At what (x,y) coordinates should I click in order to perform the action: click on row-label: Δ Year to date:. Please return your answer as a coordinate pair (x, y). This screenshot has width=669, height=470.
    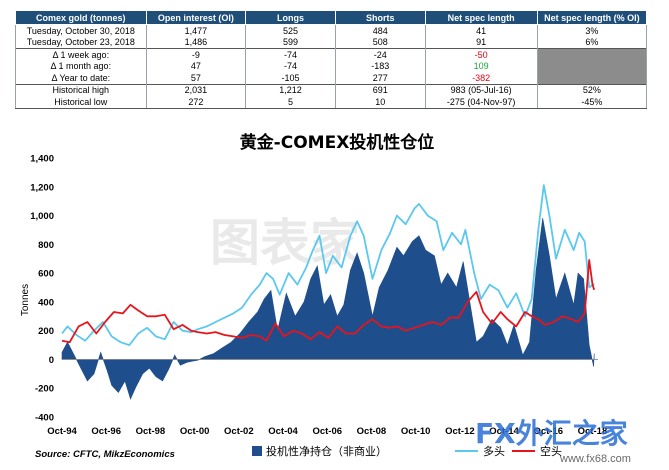
    Looking at the image, I should click on (81, 78).